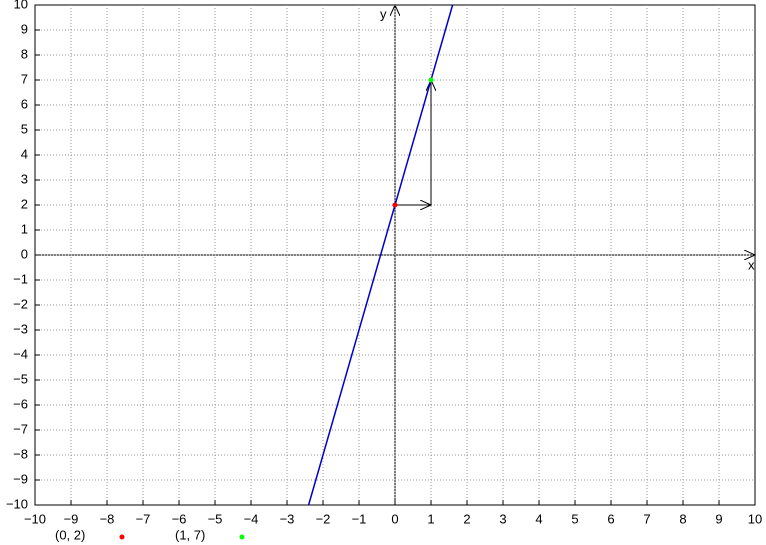 The image size is (766, 545). What do you see at coordinates (215, 518) in the screenshot?
I see `x-tick-label: −5` at bounding box center [215, 518].